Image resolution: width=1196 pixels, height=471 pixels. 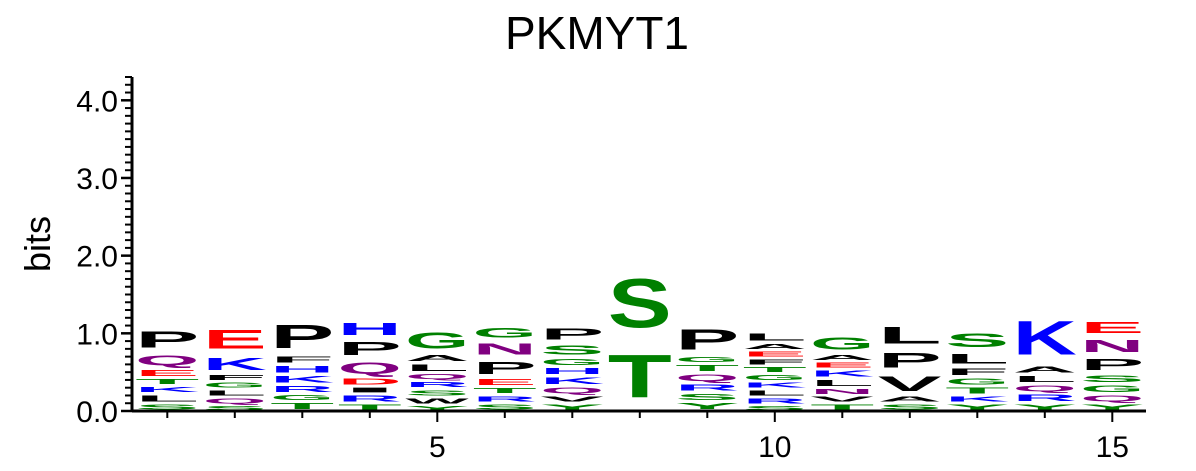 I want to click on x-tick-label: 15, so click(x=1112, y=447).